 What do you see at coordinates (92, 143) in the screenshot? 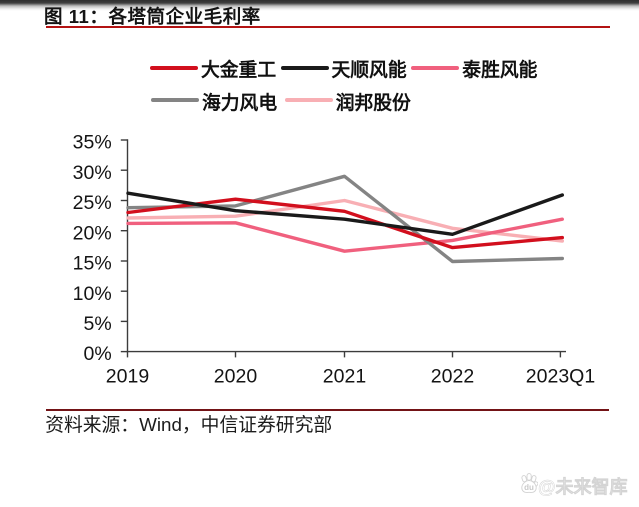
I see `svg-text: 35%` at bounding box center [92, 143].